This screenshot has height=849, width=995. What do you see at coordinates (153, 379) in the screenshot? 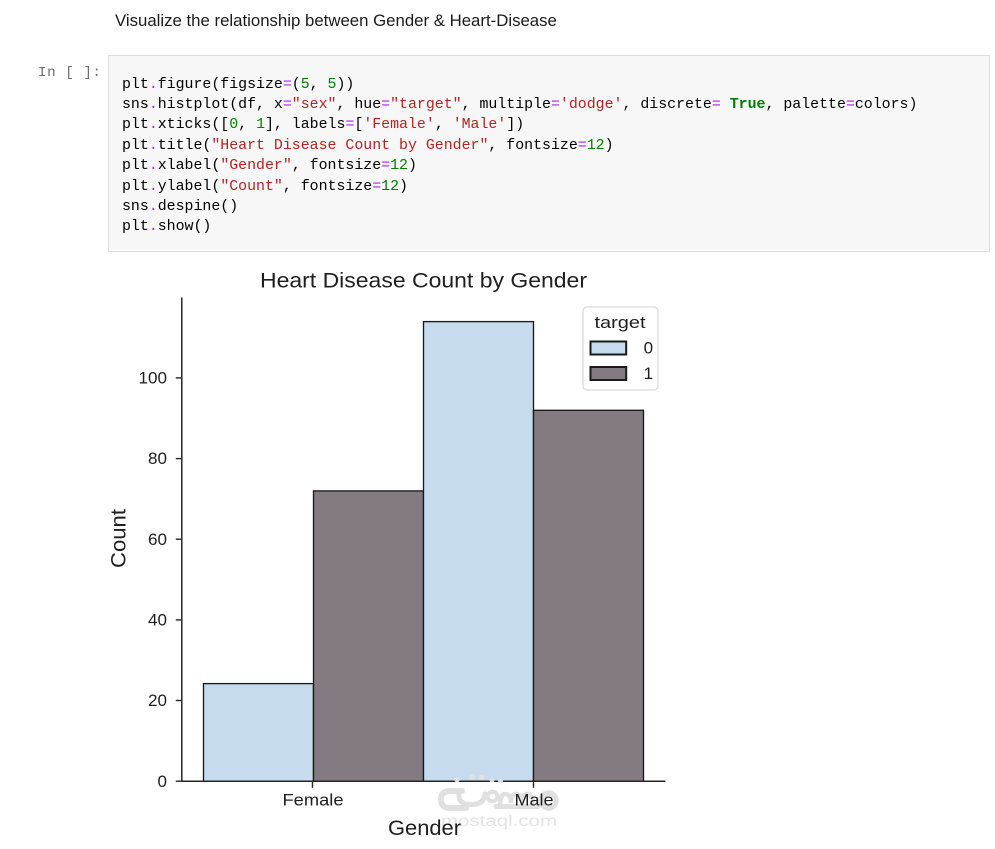
I see `svg-text: 100` at bounding box center [153, 379].